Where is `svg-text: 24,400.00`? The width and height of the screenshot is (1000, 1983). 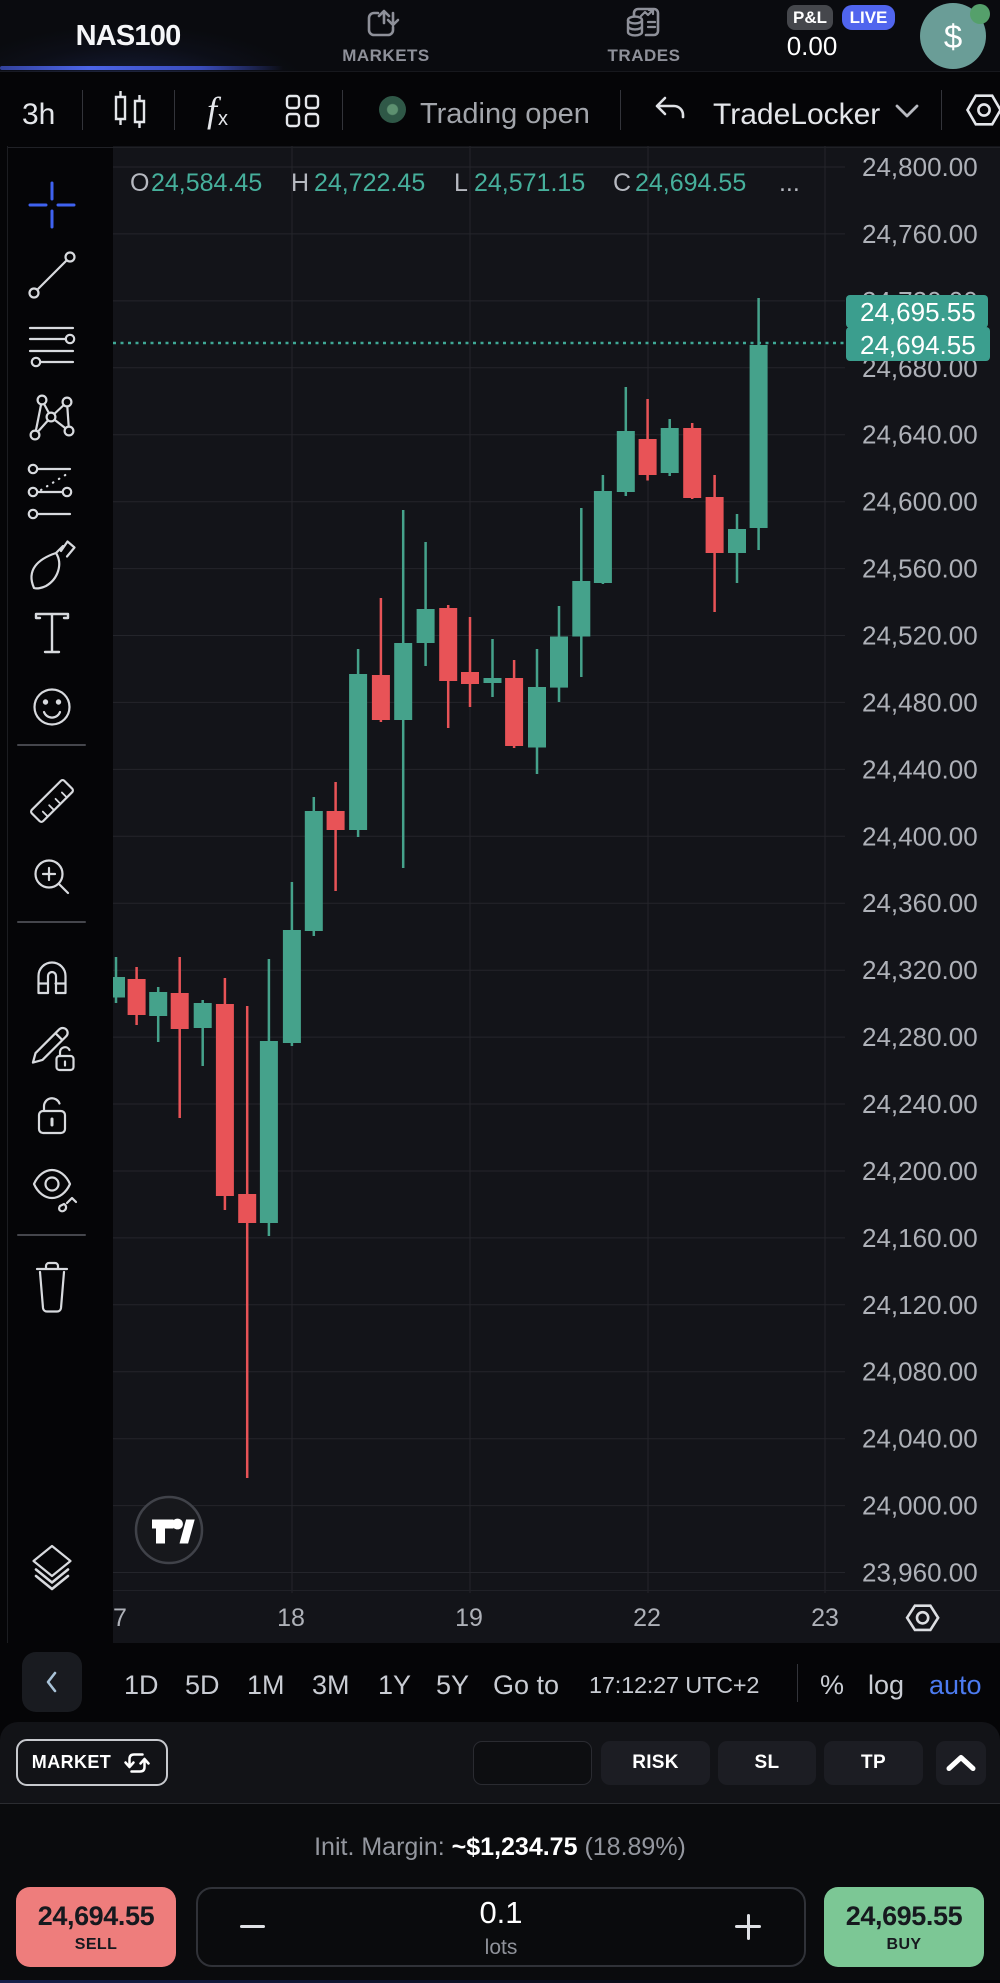
svg-text: 24,400.00 is located at coordinates (920, 836).